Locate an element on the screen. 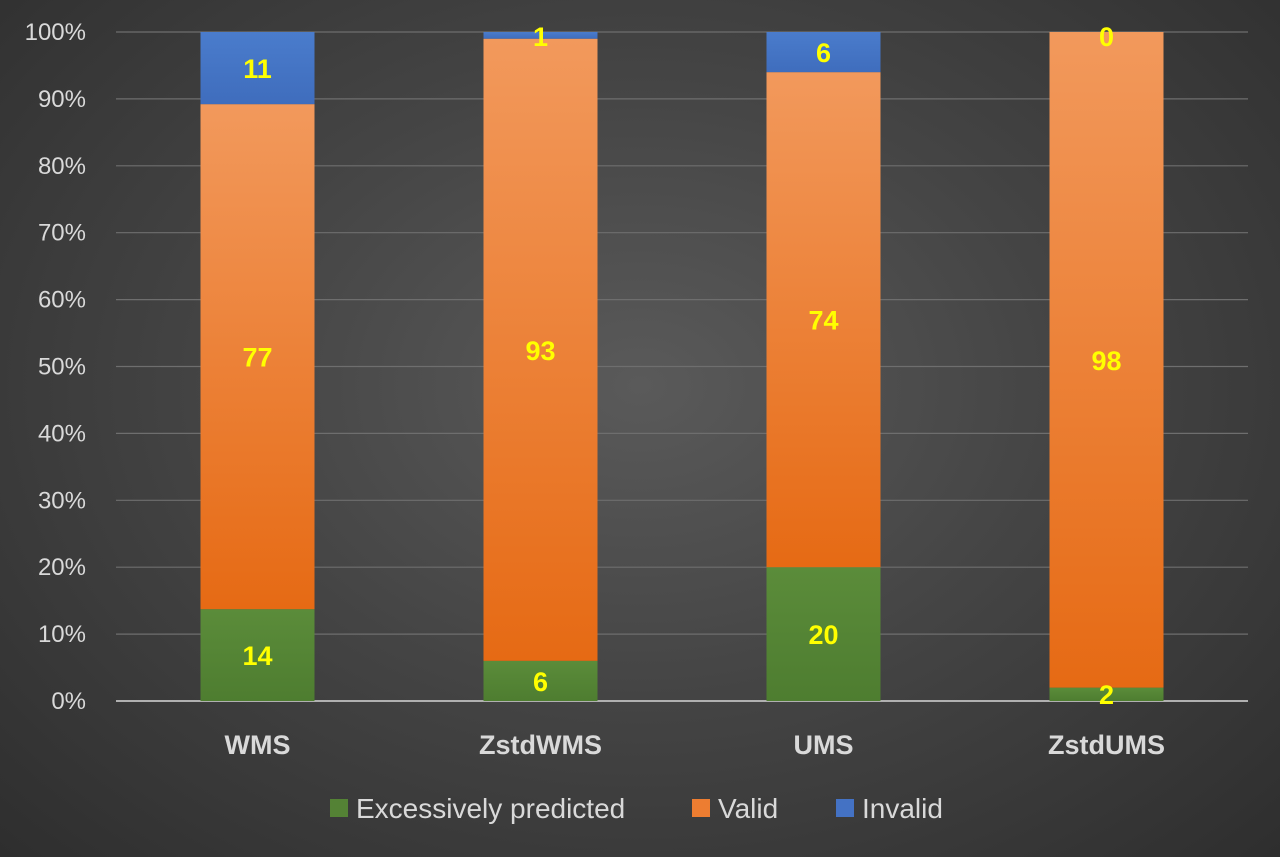  category-label: UMS is located at coordinates (824, 745).